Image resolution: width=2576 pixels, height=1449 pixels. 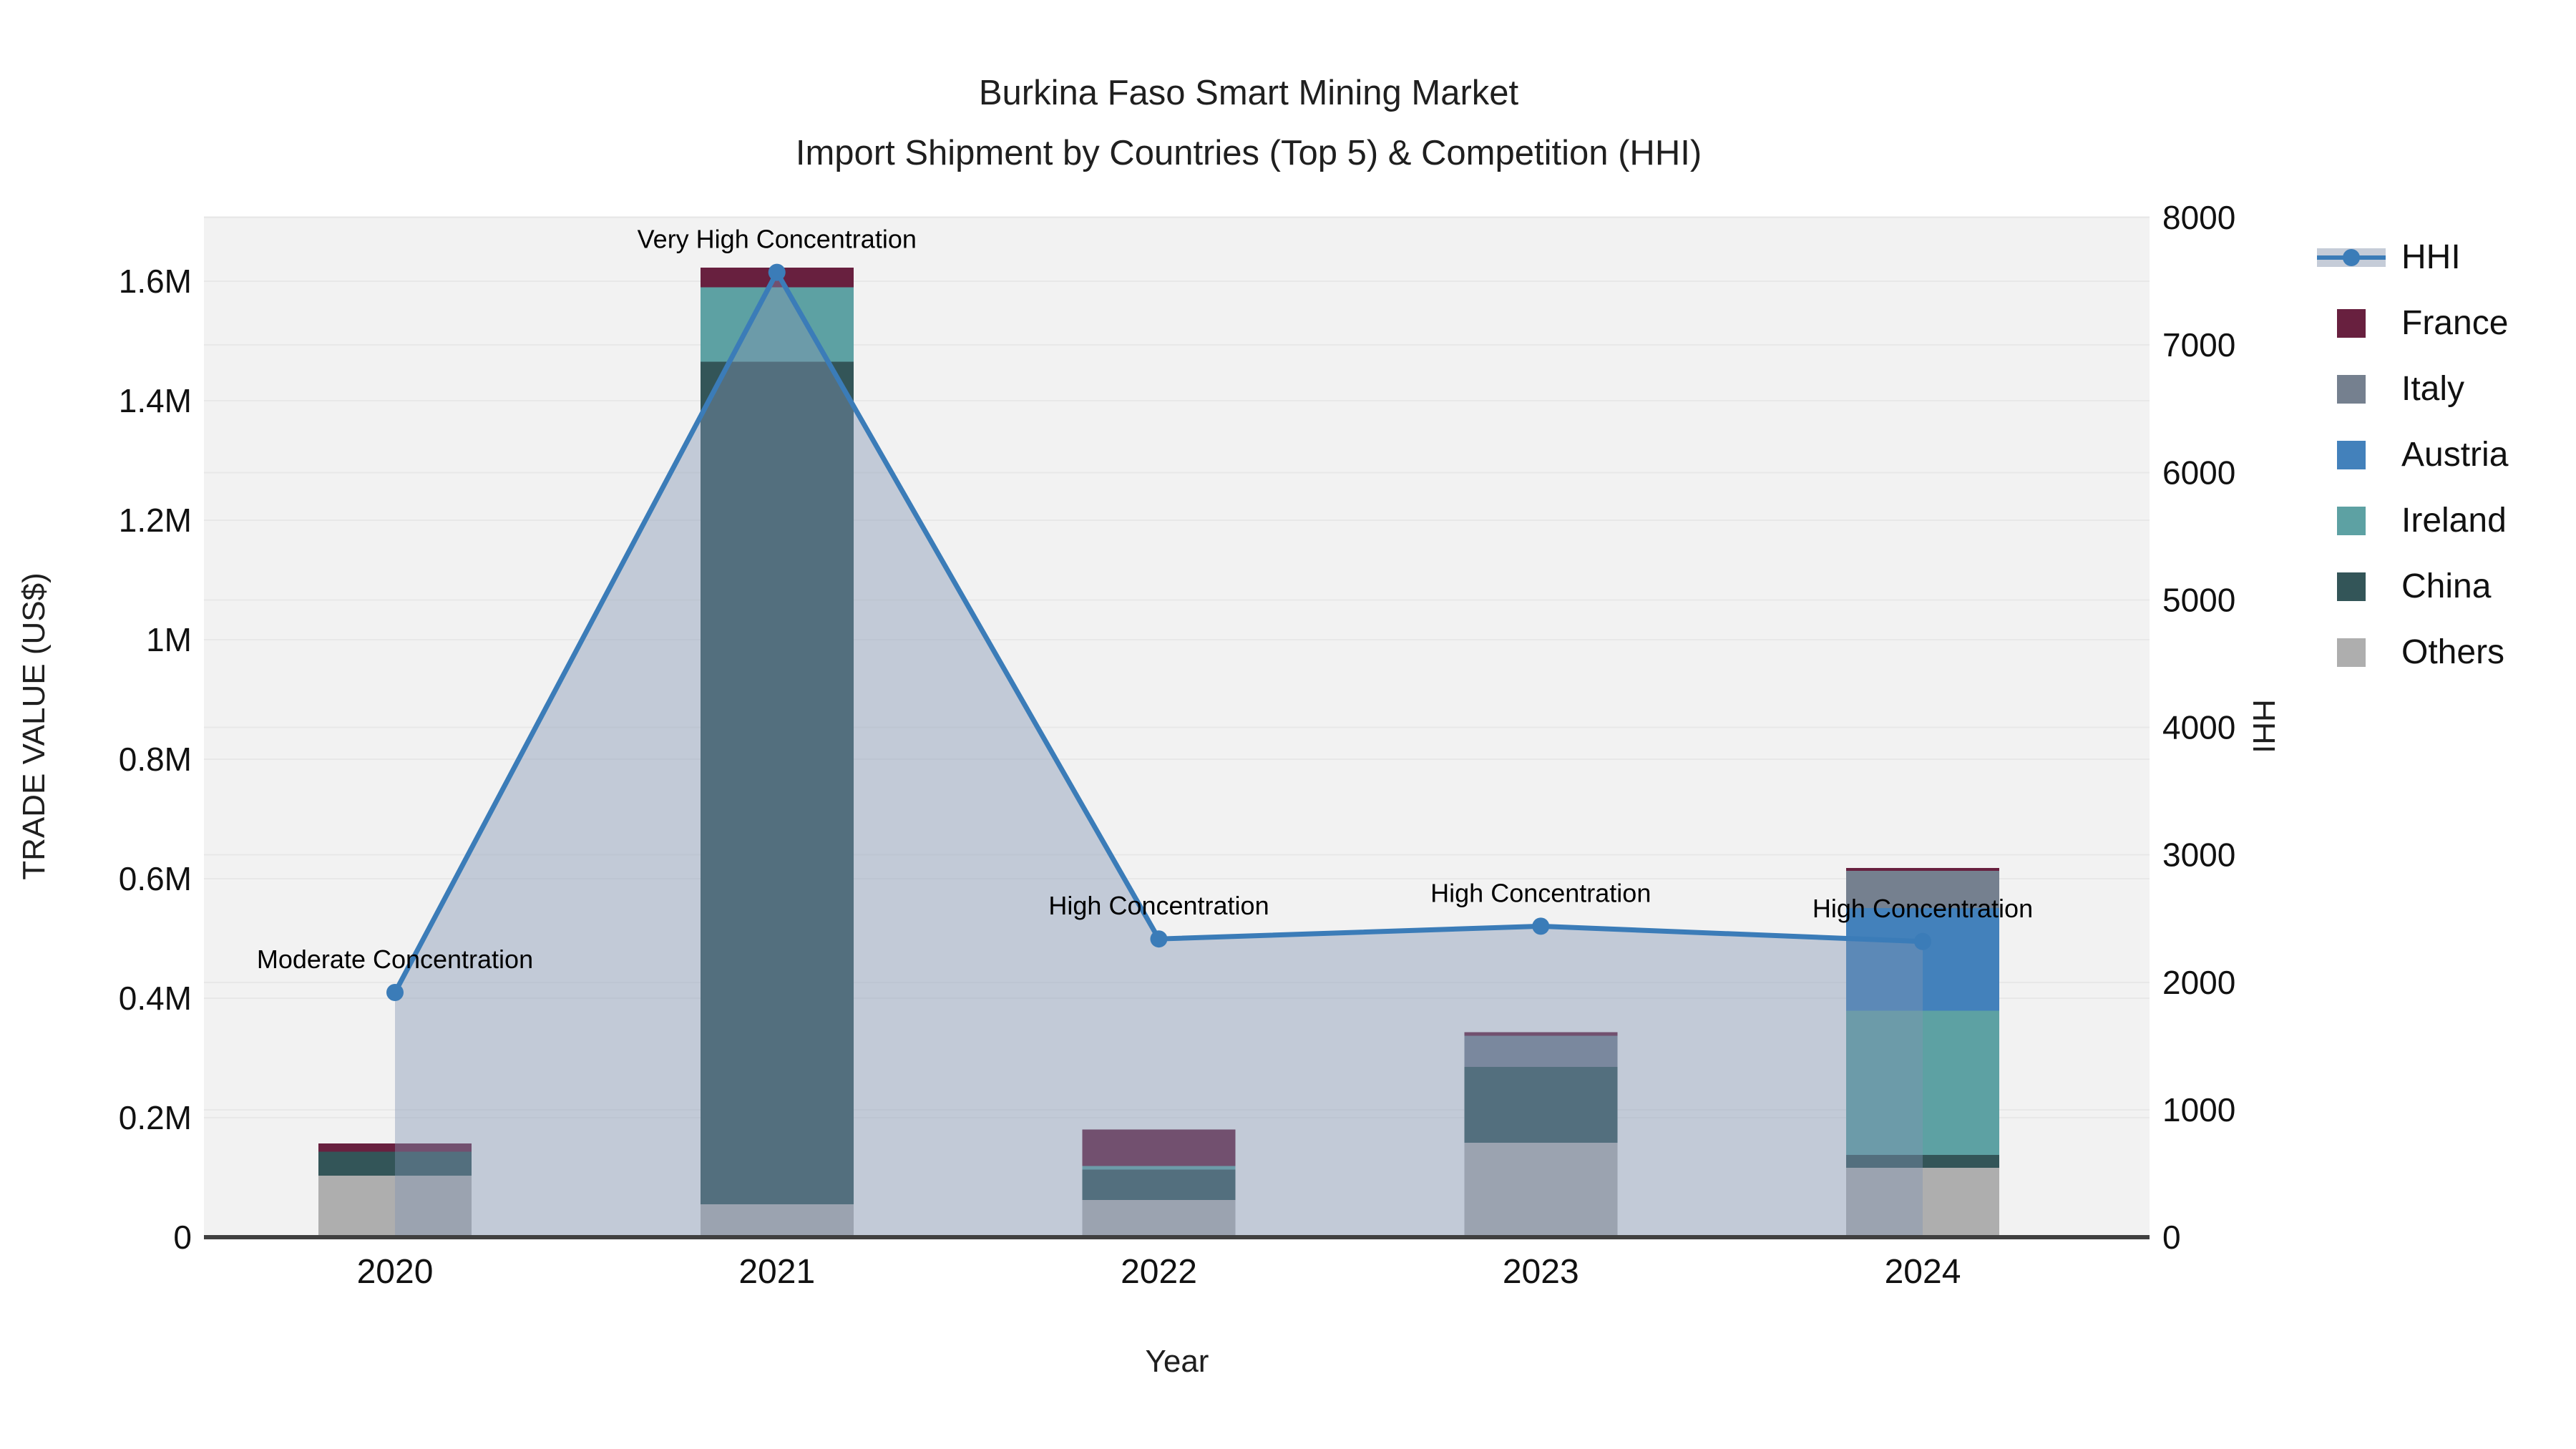 I want to click on bar-segment-france-2022, so click(x=1159, y=1147).